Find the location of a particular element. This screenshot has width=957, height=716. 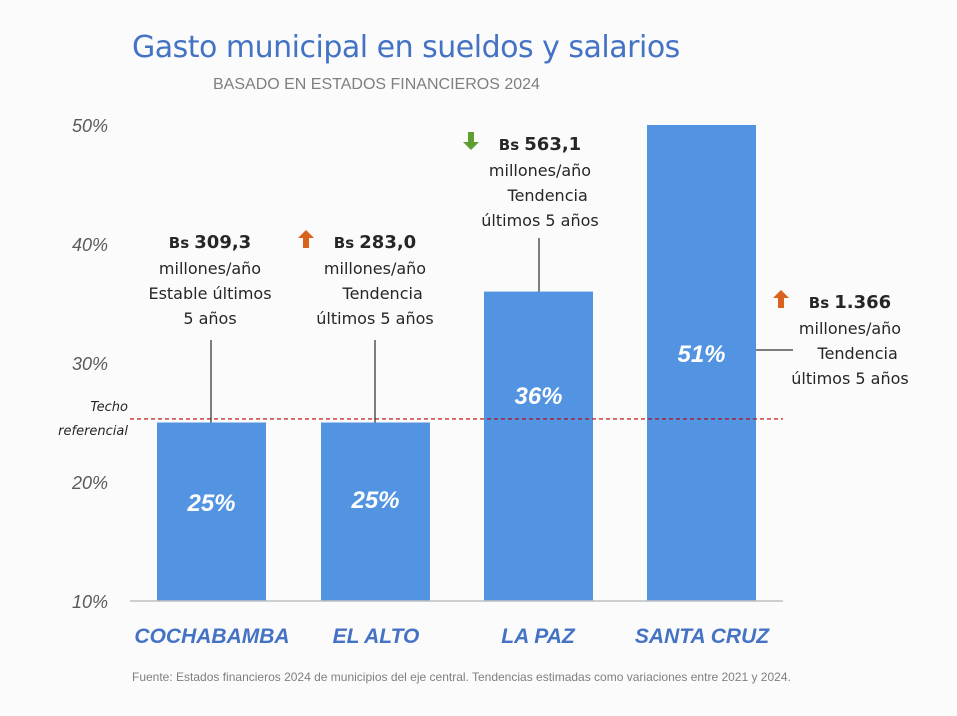

amount-value: 563,1 is located at coordinates (553, 144).